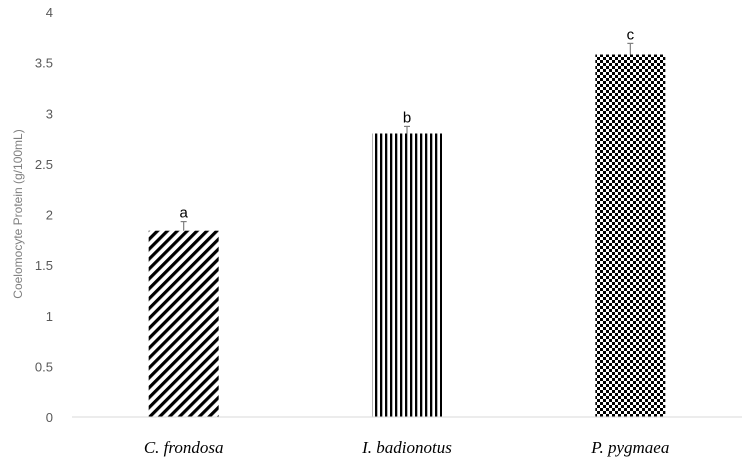  I want to click on x-category-label: I. badionotus, so click(406, 447).